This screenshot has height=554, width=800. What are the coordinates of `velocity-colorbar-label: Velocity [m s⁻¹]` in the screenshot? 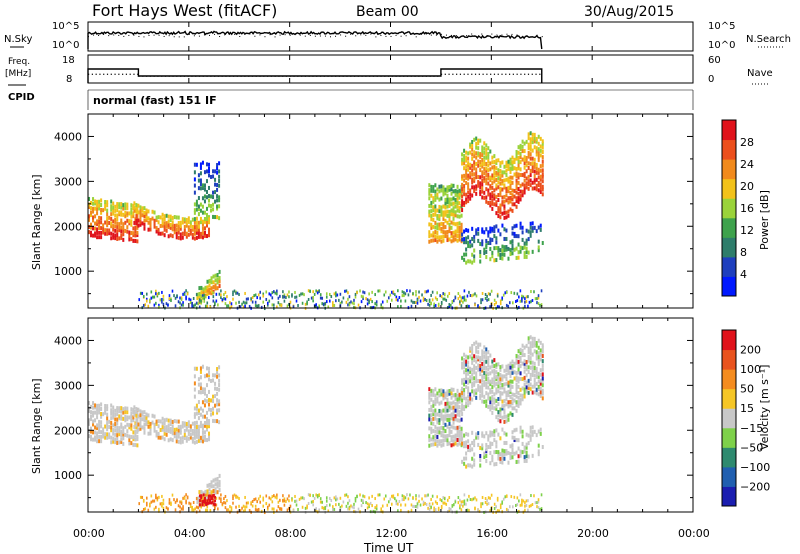 It's located at (764, 407).